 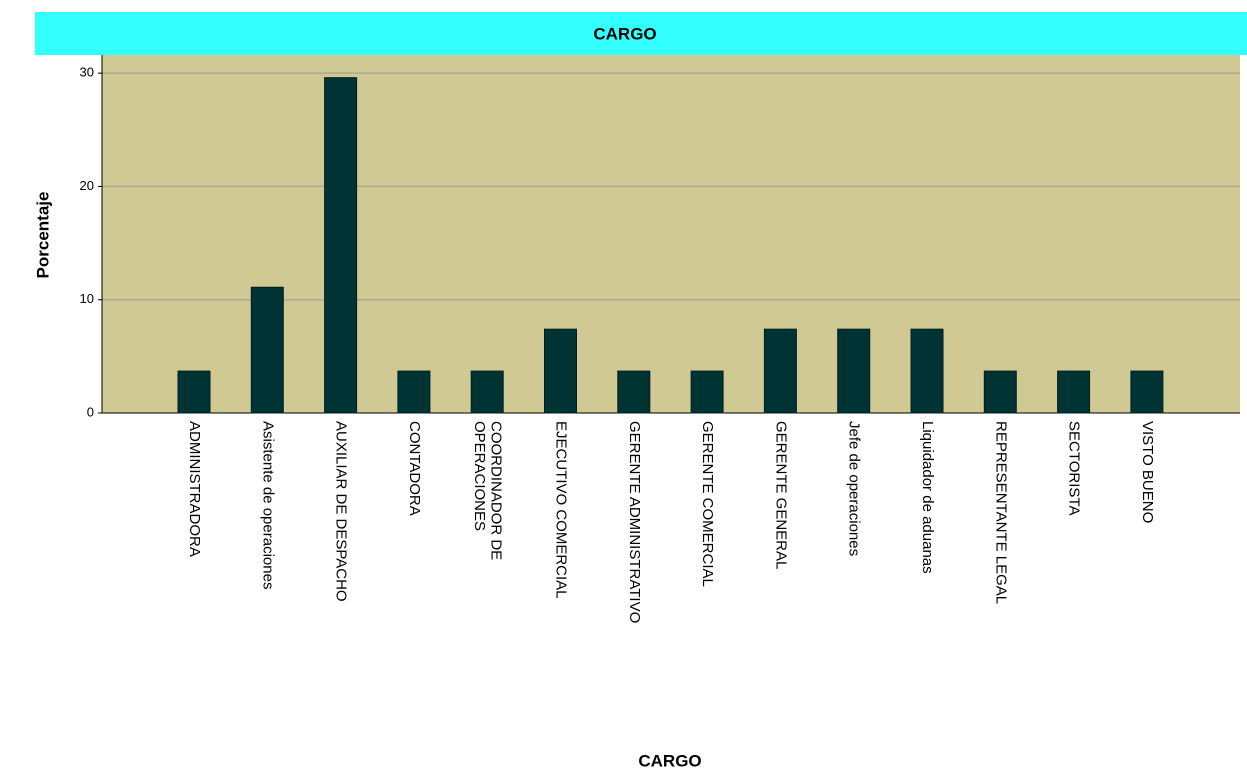 What do you see at coordinates (1074, 468) in the screenshot?
I see `x-tick-label: SECTORISTA` at bounding box center [1074, 468].